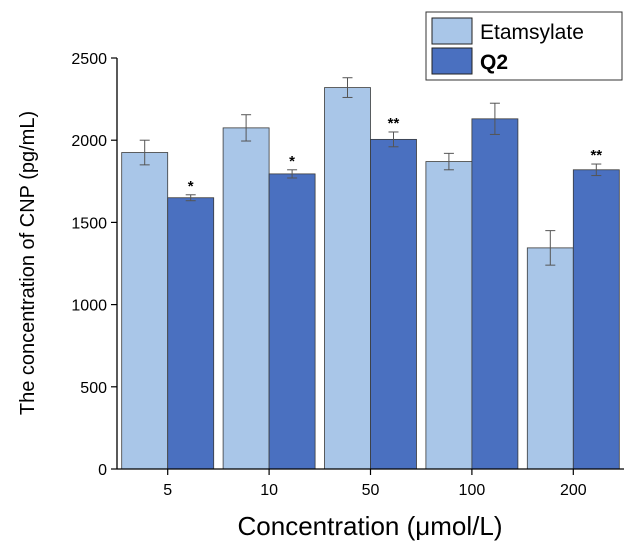 The height and width of the screenshot is (548, 628). Describe the element at coordinates (89, 141) in the screenshot. I see `y-tick-label: 2000` at that location.